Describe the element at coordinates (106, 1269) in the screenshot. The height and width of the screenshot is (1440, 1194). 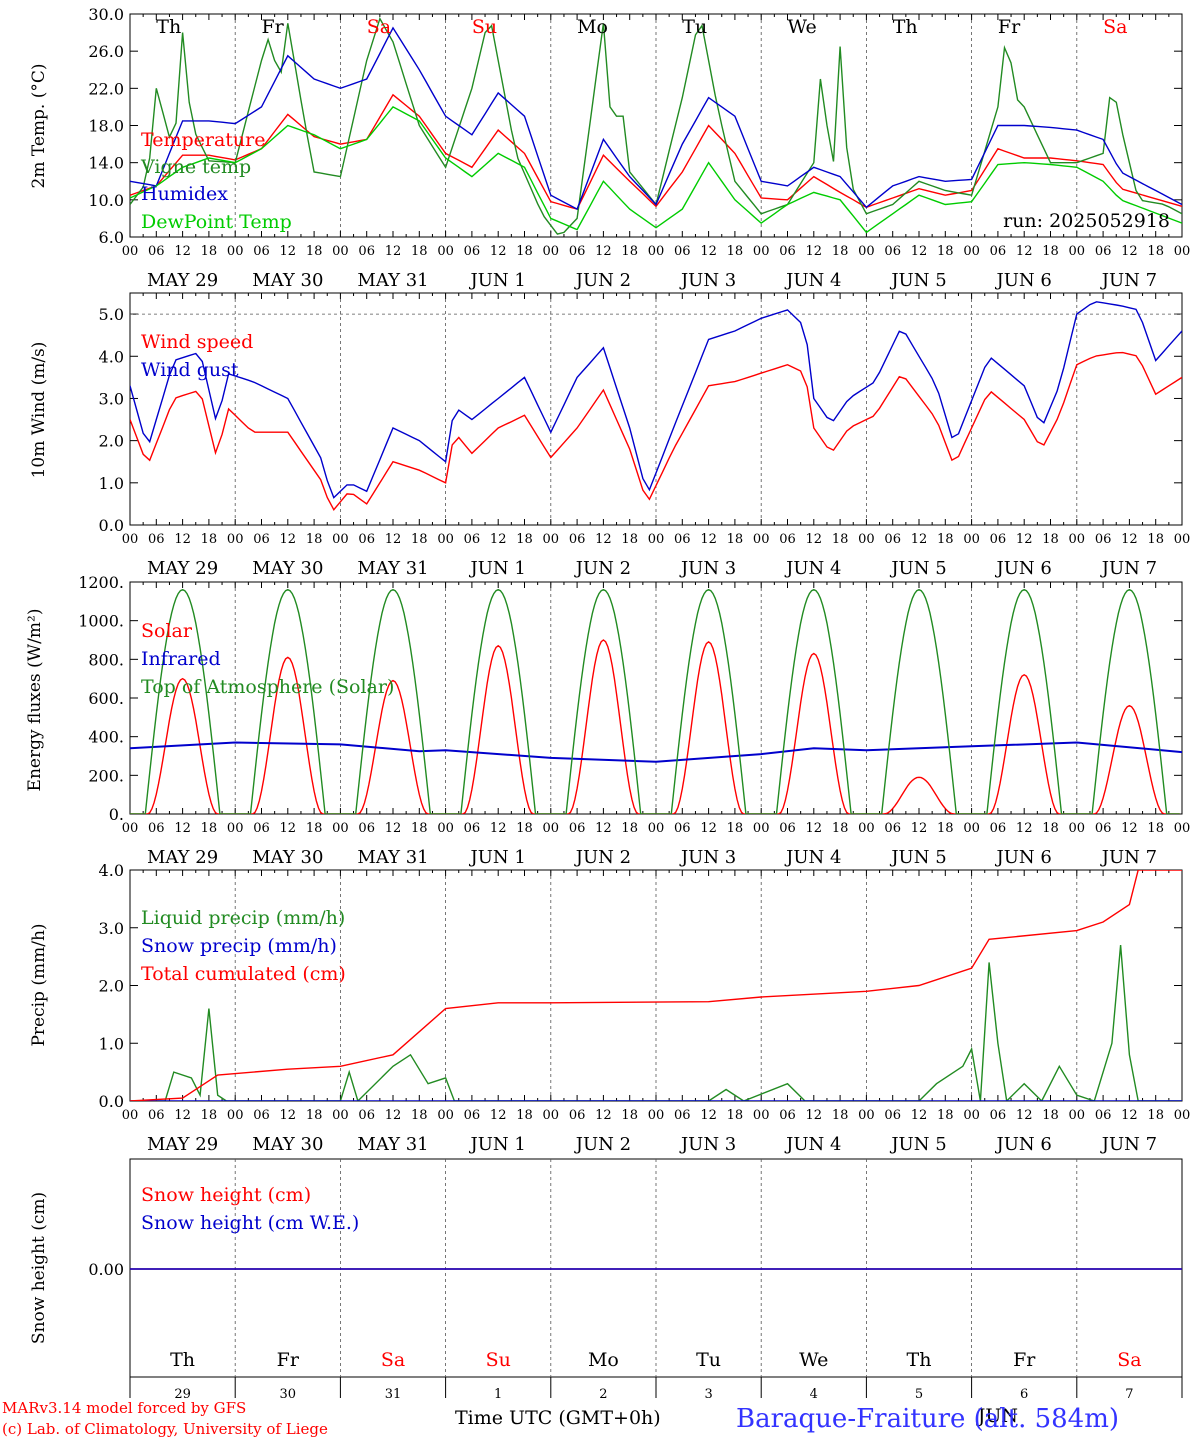
I see `y-tick-label: 0.00` at that location.